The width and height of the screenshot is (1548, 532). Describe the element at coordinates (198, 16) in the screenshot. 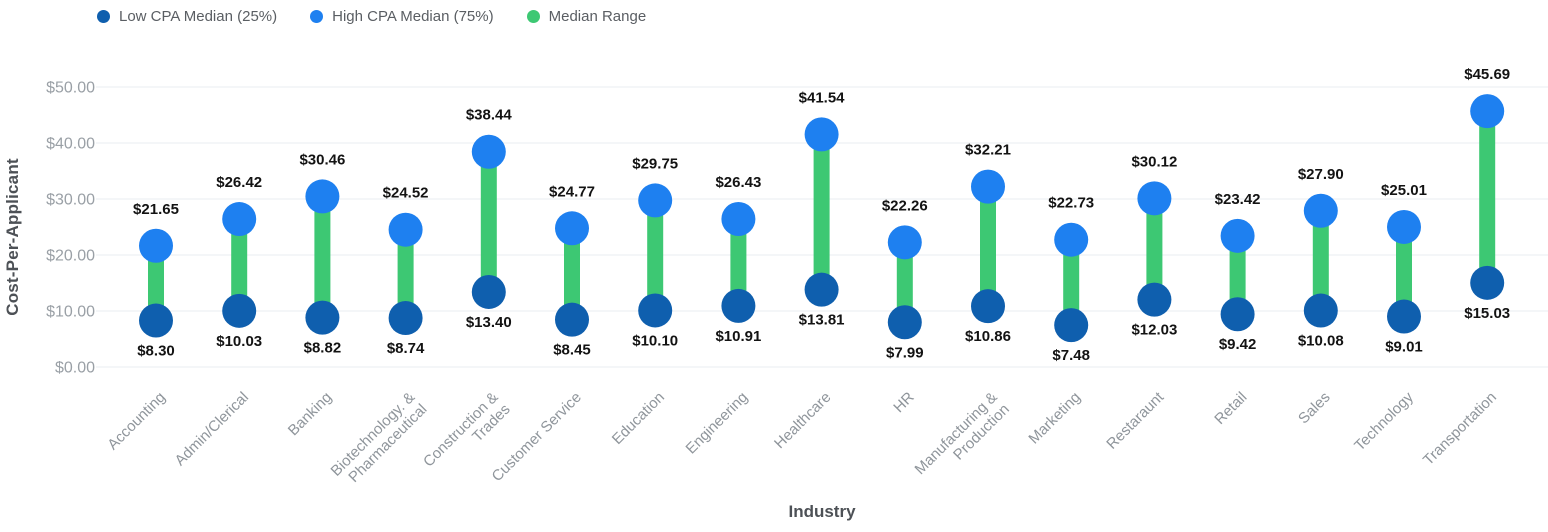

I see `legend-label-low-cpa: Low CPA Median (25%)` at that location.